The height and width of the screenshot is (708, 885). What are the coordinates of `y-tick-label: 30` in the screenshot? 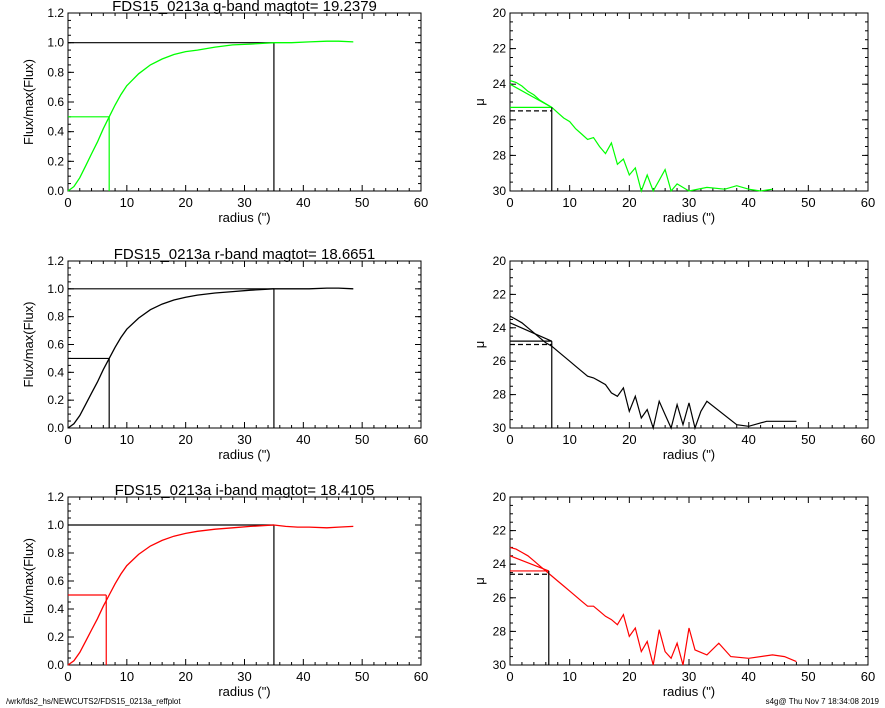 It's located at (500, 665).